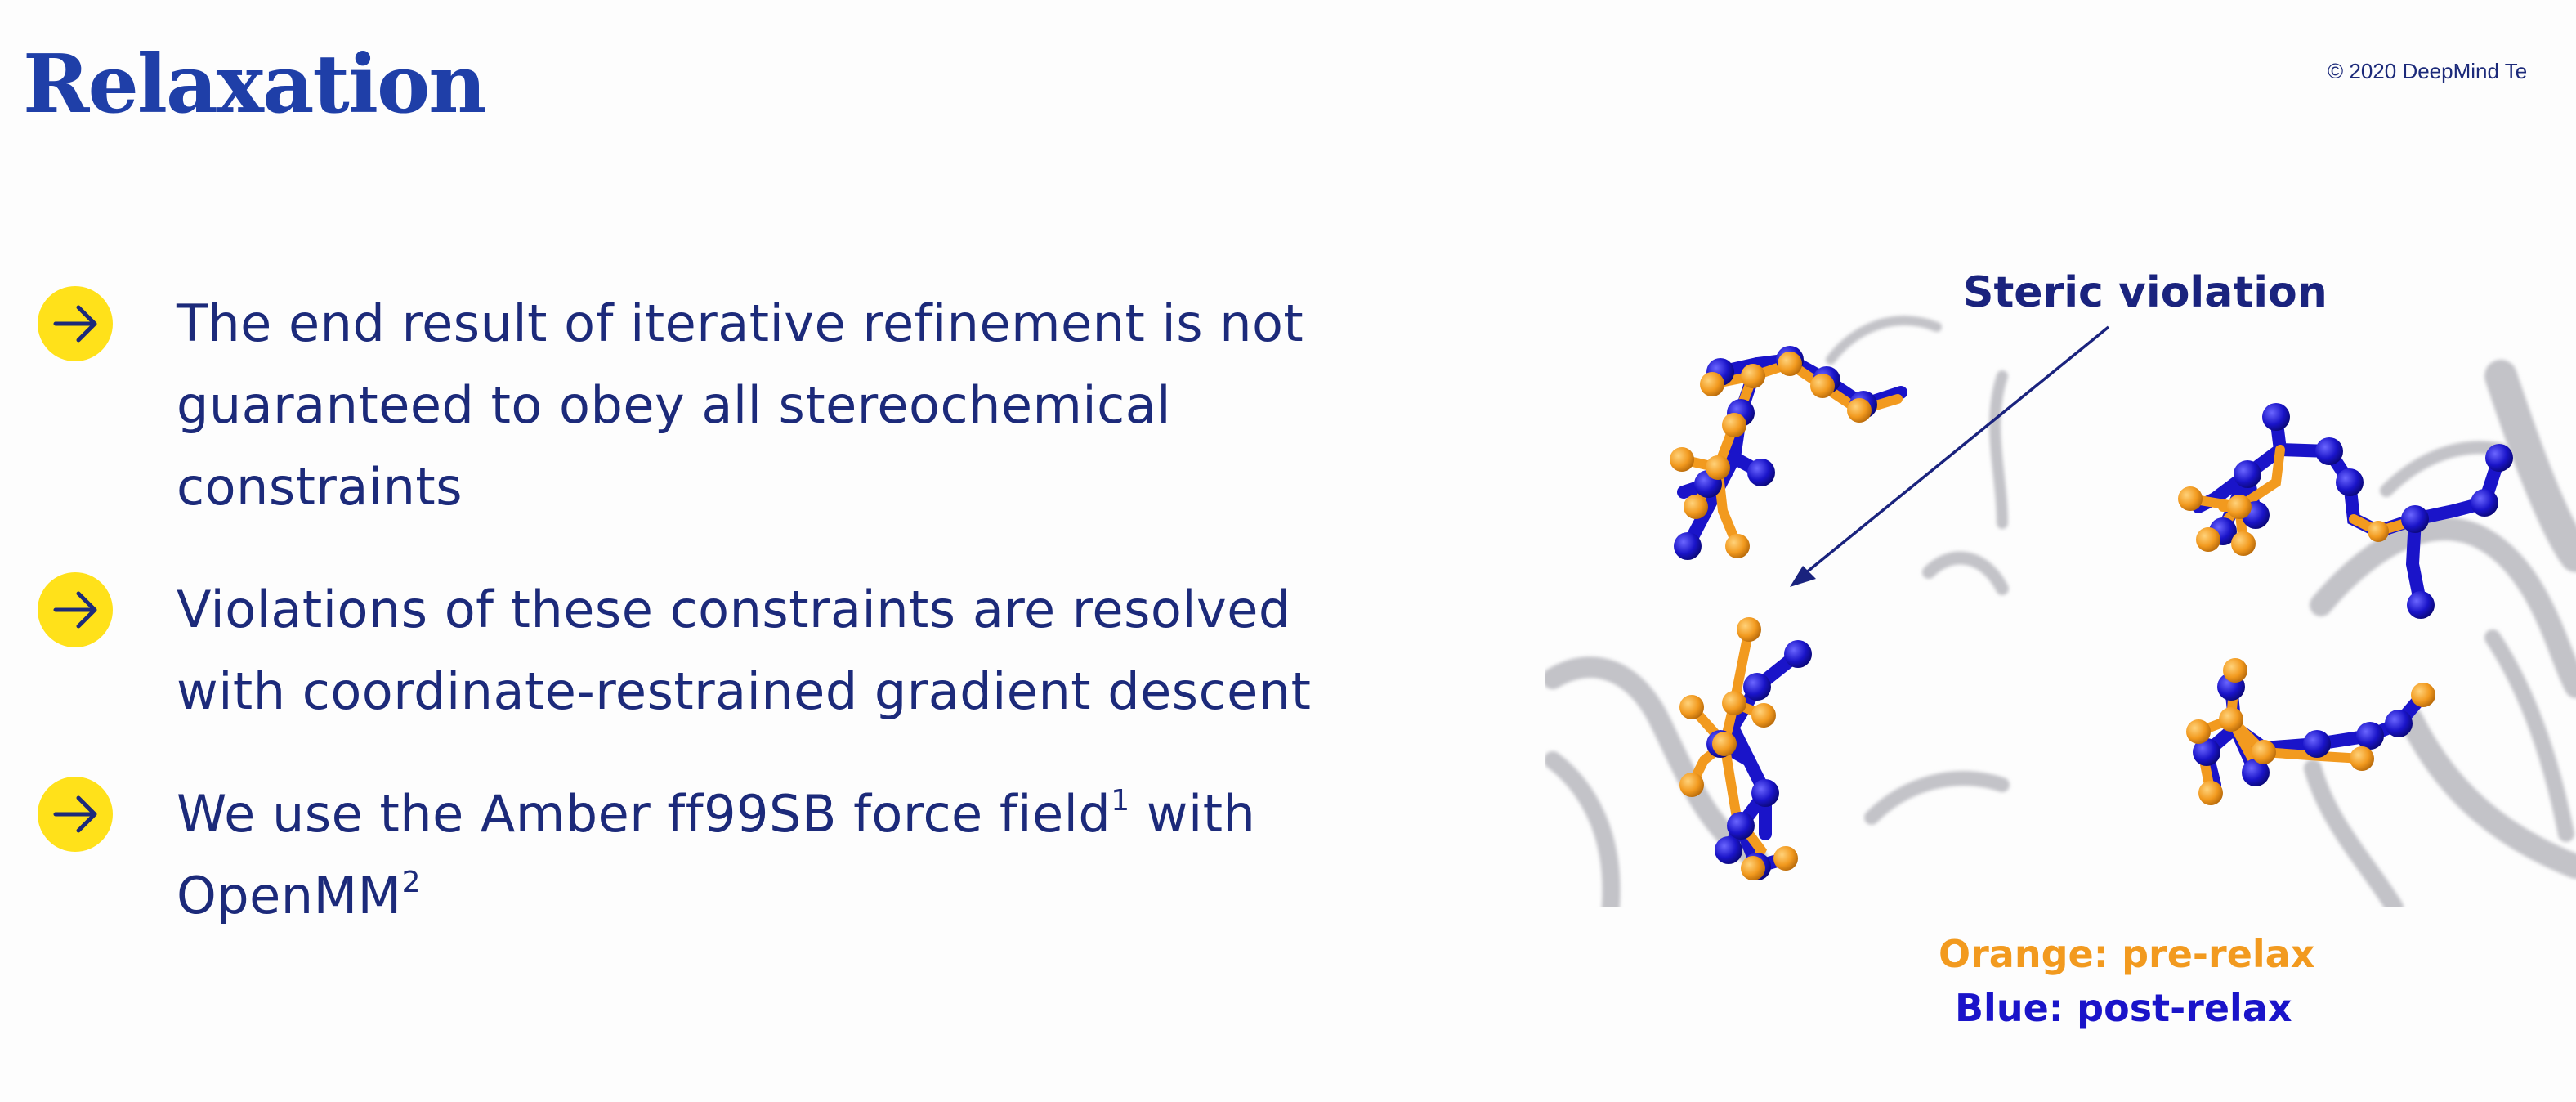 Image resolution: width=2576 pixels, height=1102 pixels. Describe the element at coordinates (2145, 292) in the screenshot. I see `steric-violation-label: Steric violation` at that location.